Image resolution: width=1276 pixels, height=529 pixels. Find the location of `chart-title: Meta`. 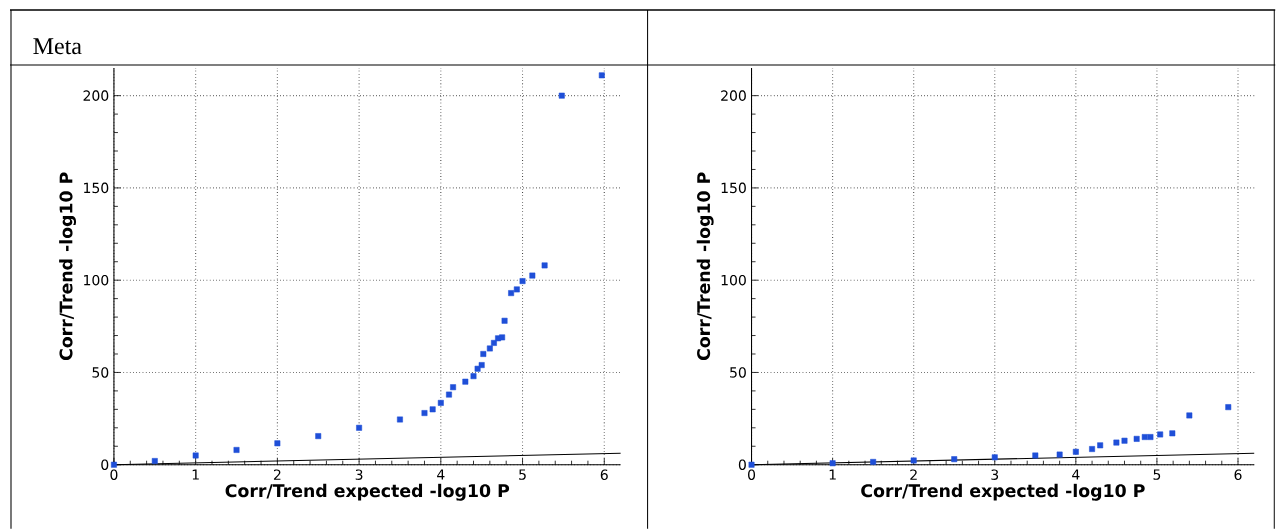

chart-title: Meta is located at coordinates (57, 46).